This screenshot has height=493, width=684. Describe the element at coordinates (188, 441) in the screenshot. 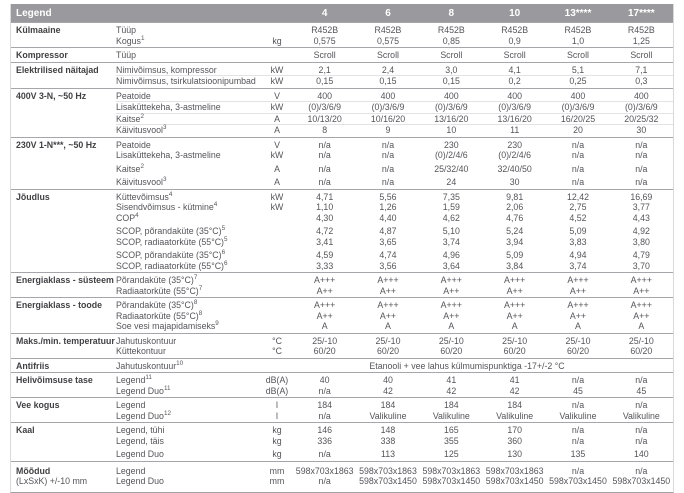

I see `param-label: Legend, täis` at that location.